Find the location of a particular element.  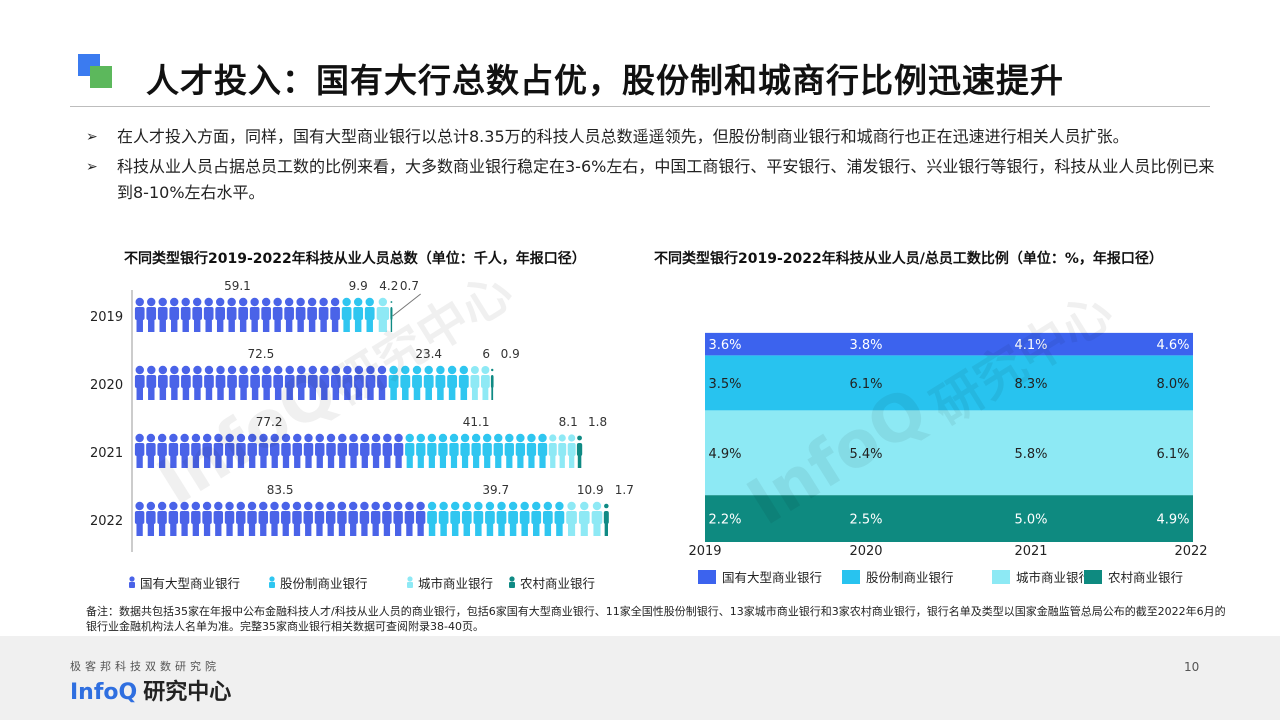

legend-label: 城市商业银行 is located at coordinates (1053, 577).